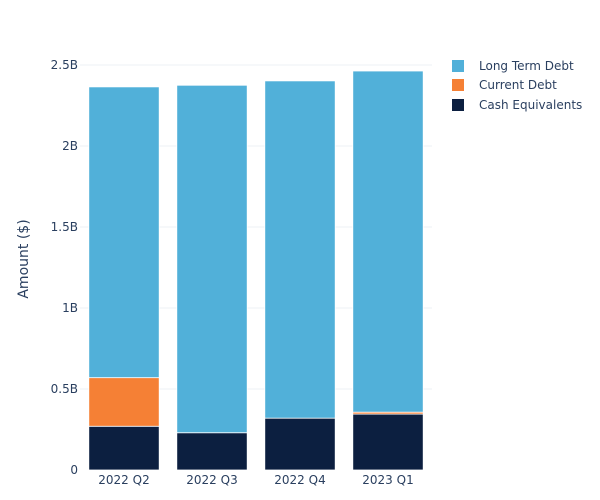 Image resolution: width=600 pixels, height=500 pixels. I want to click on y-tick-label: 0, so click(74, 470).